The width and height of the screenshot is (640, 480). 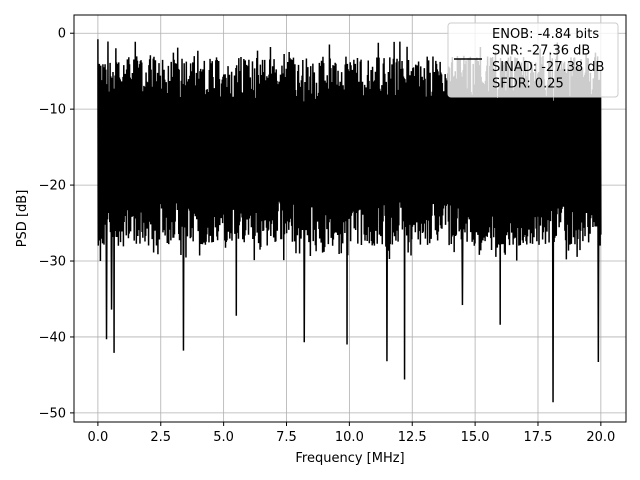 I want to click on y-tick-label: −40, so click(x=52, y=337).